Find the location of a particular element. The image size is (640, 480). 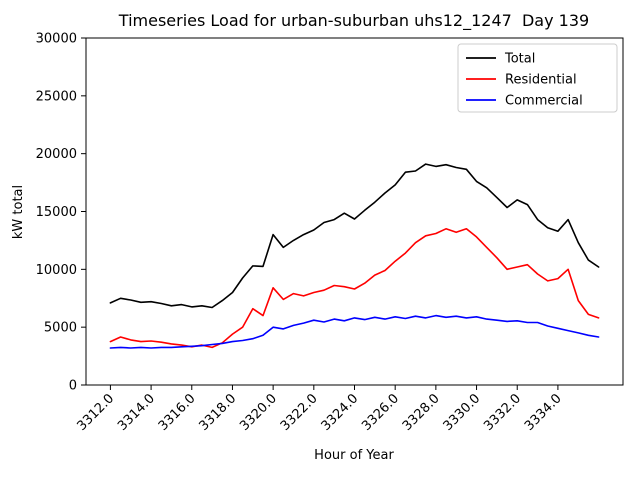

x-tick-label: 3332.0 is located at coordinates (502, 412).